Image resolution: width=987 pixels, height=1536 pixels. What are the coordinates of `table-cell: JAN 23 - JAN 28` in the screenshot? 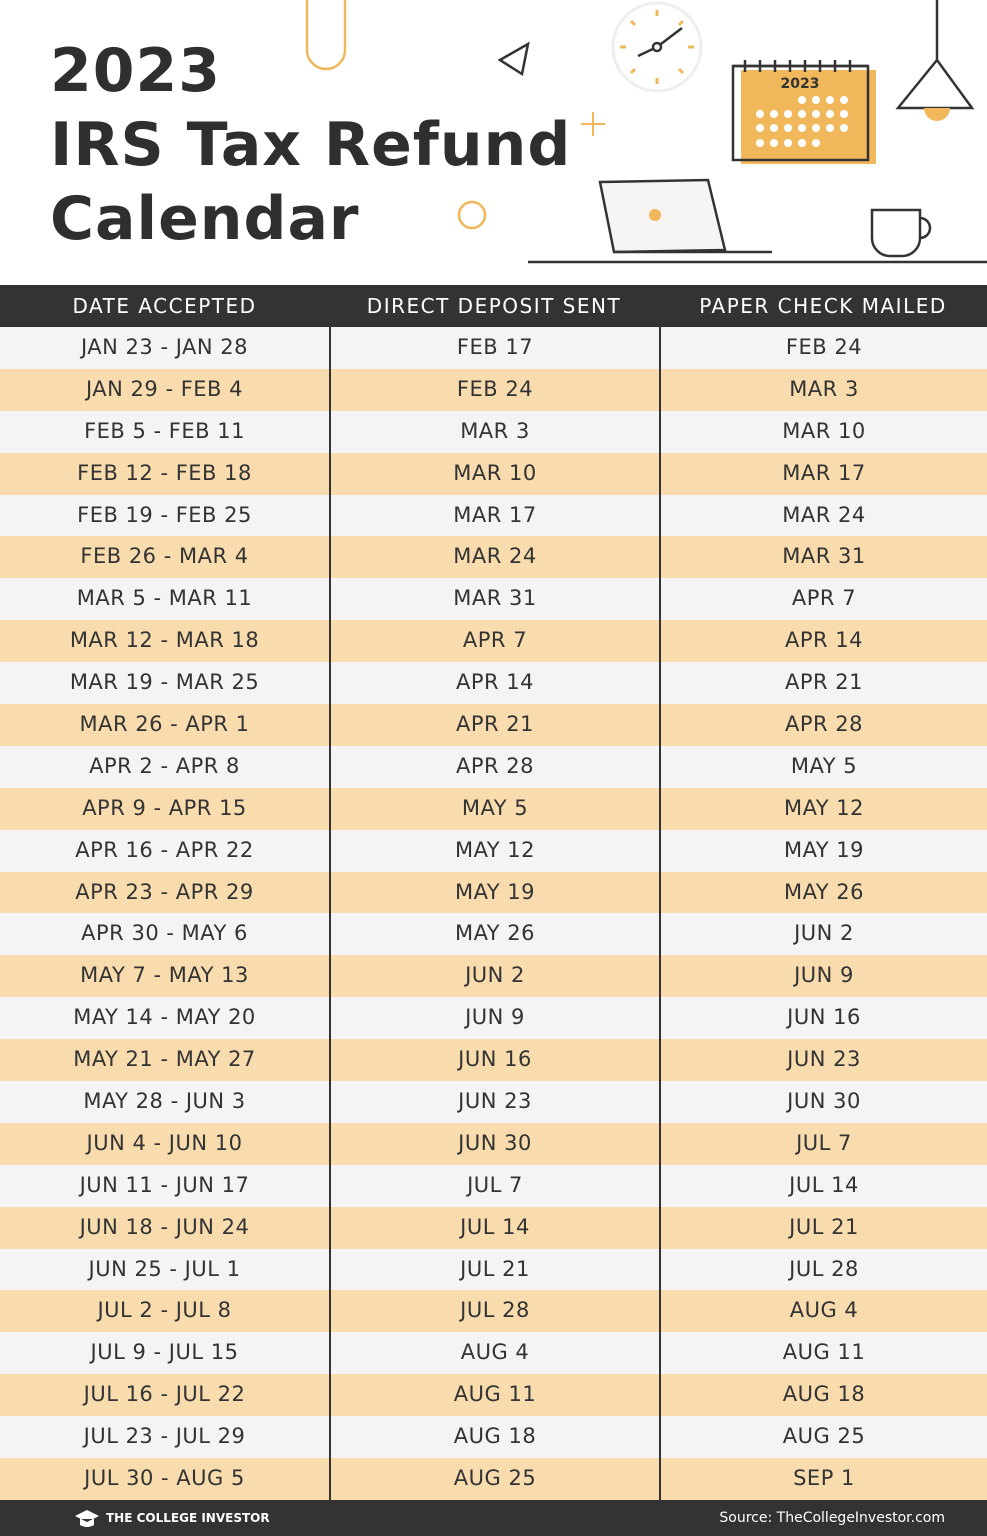 It's located at (164, 347).